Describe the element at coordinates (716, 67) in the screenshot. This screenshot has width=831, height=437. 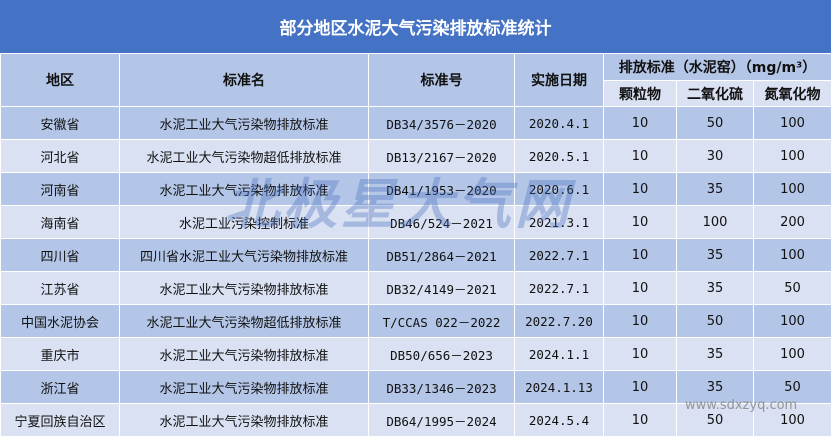
I see `header-limits: 排放标准（水泥窑）（mg/m³）` at that location.